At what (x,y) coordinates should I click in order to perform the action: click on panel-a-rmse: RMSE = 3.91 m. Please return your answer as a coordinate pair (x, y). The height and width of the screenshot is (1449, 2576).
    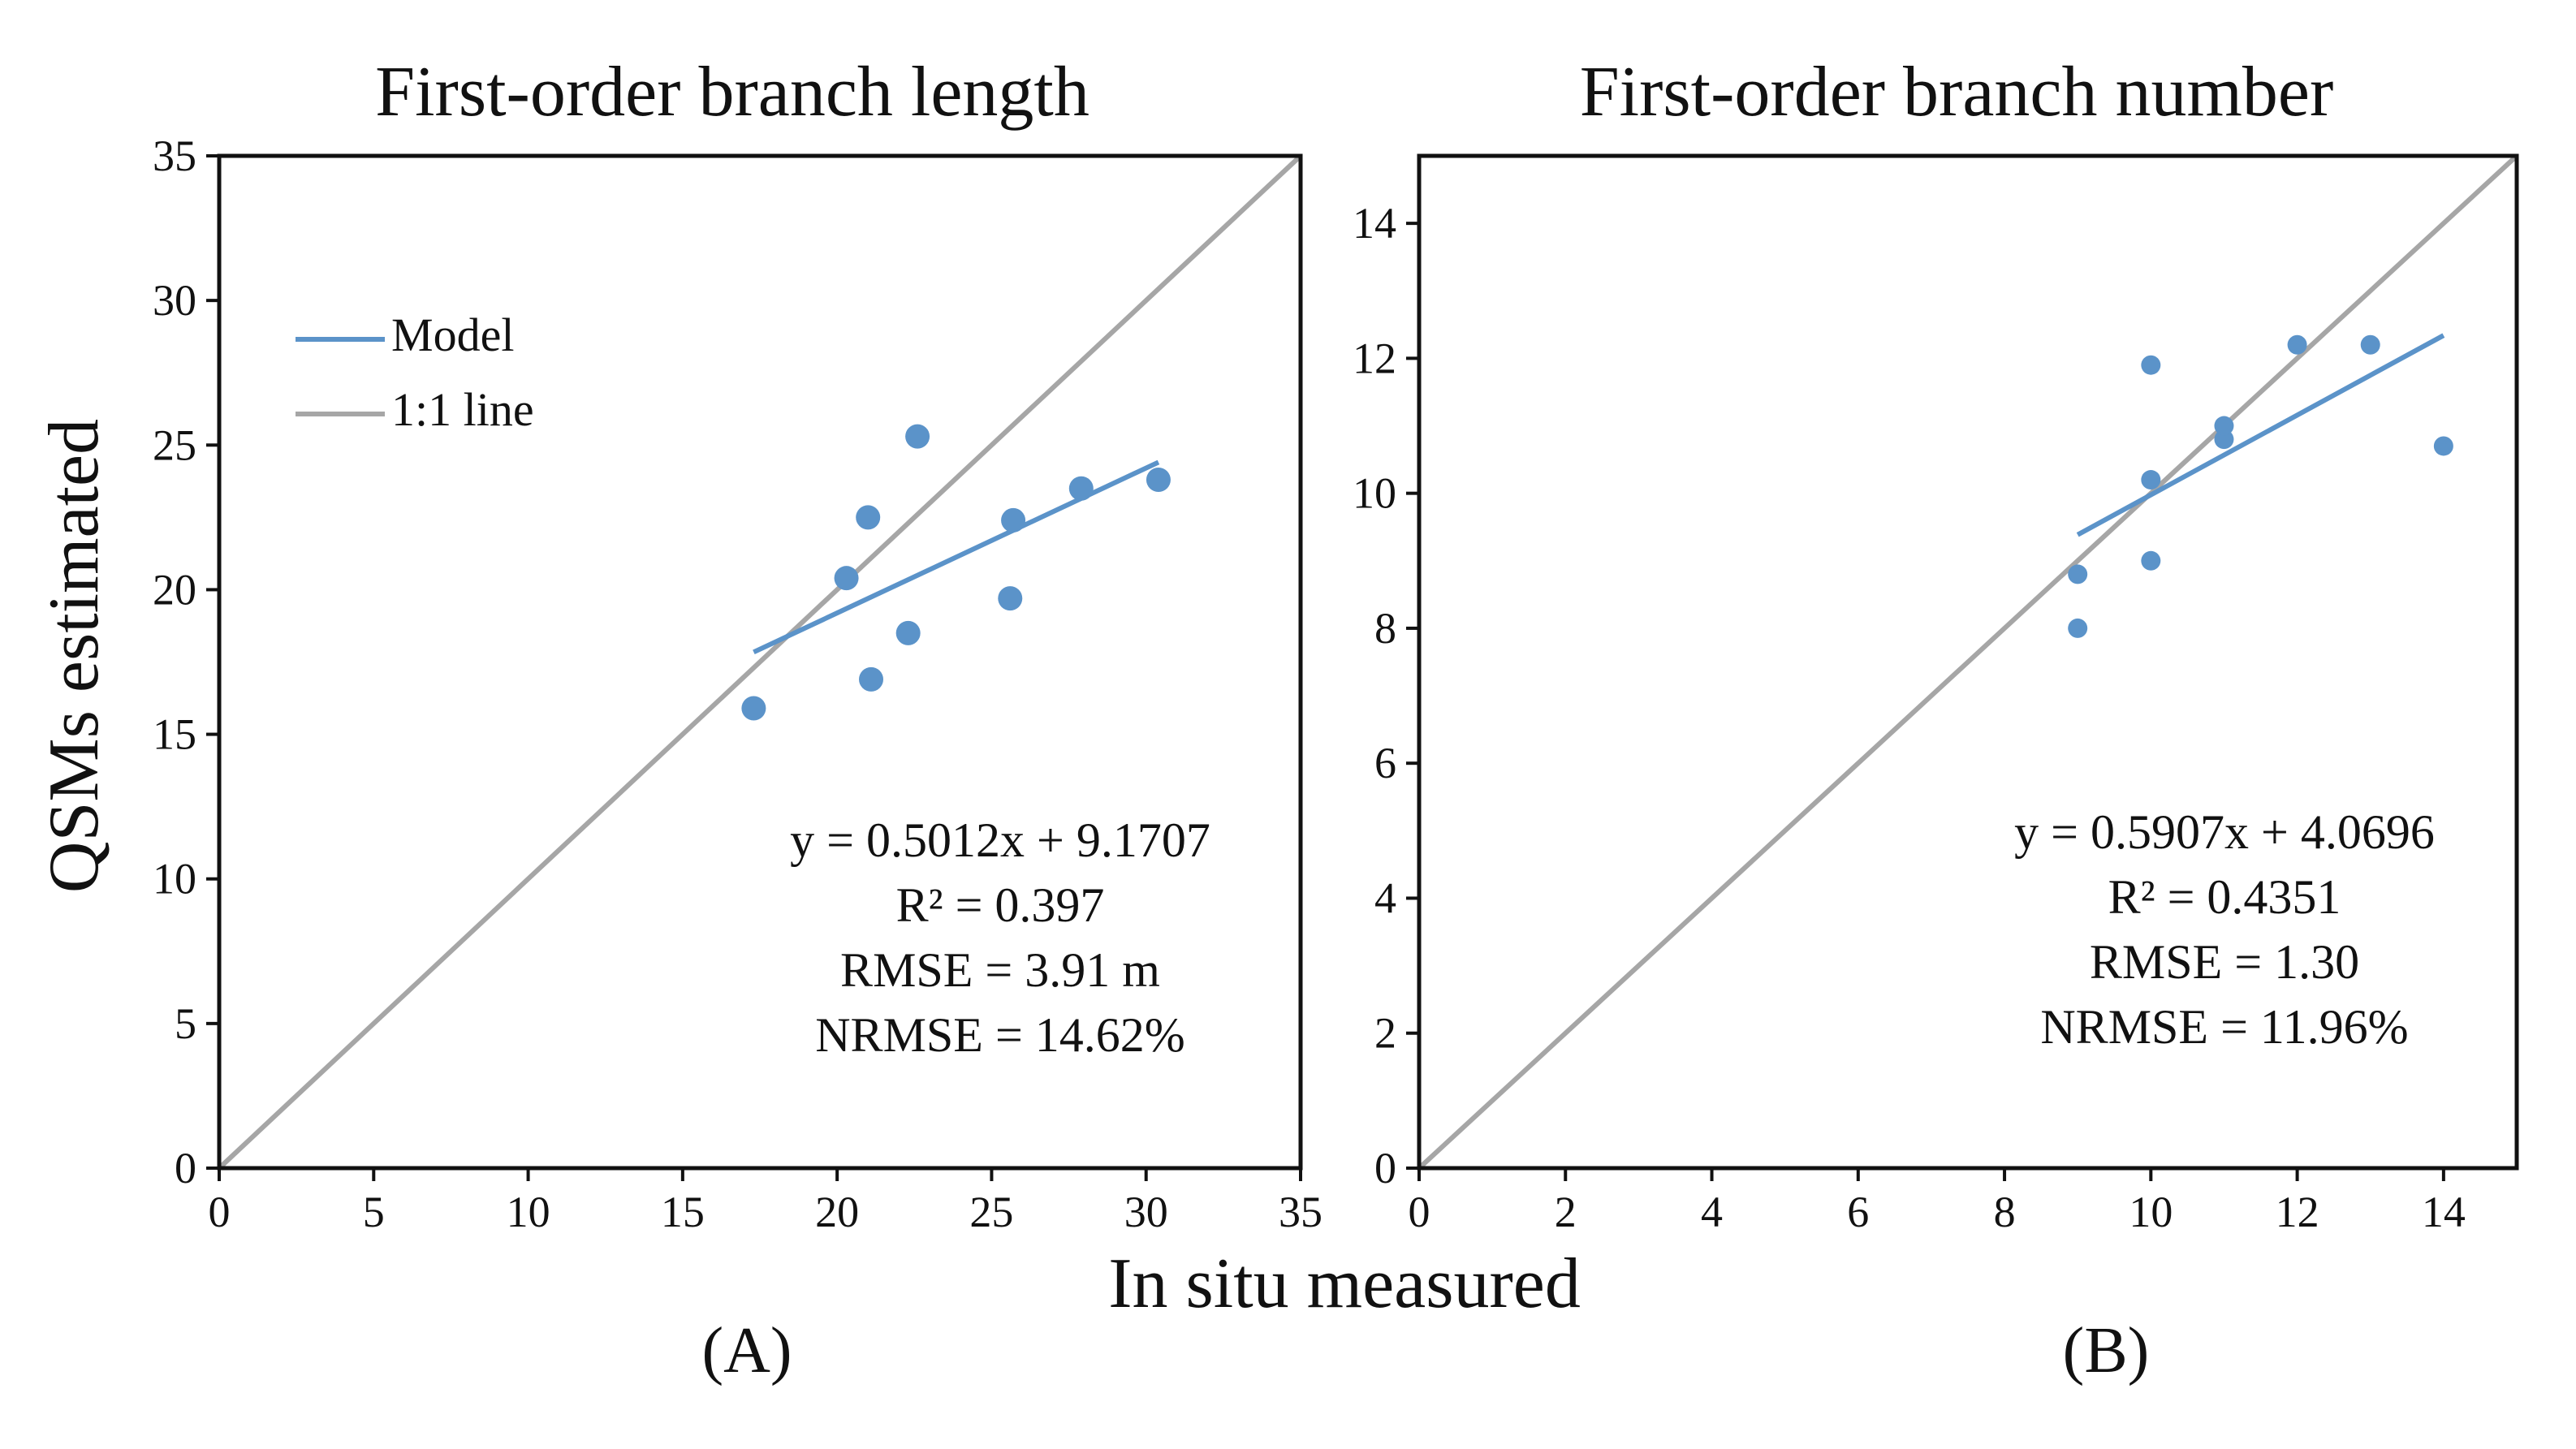
    Looking at the image, I should click on (1000, 970).